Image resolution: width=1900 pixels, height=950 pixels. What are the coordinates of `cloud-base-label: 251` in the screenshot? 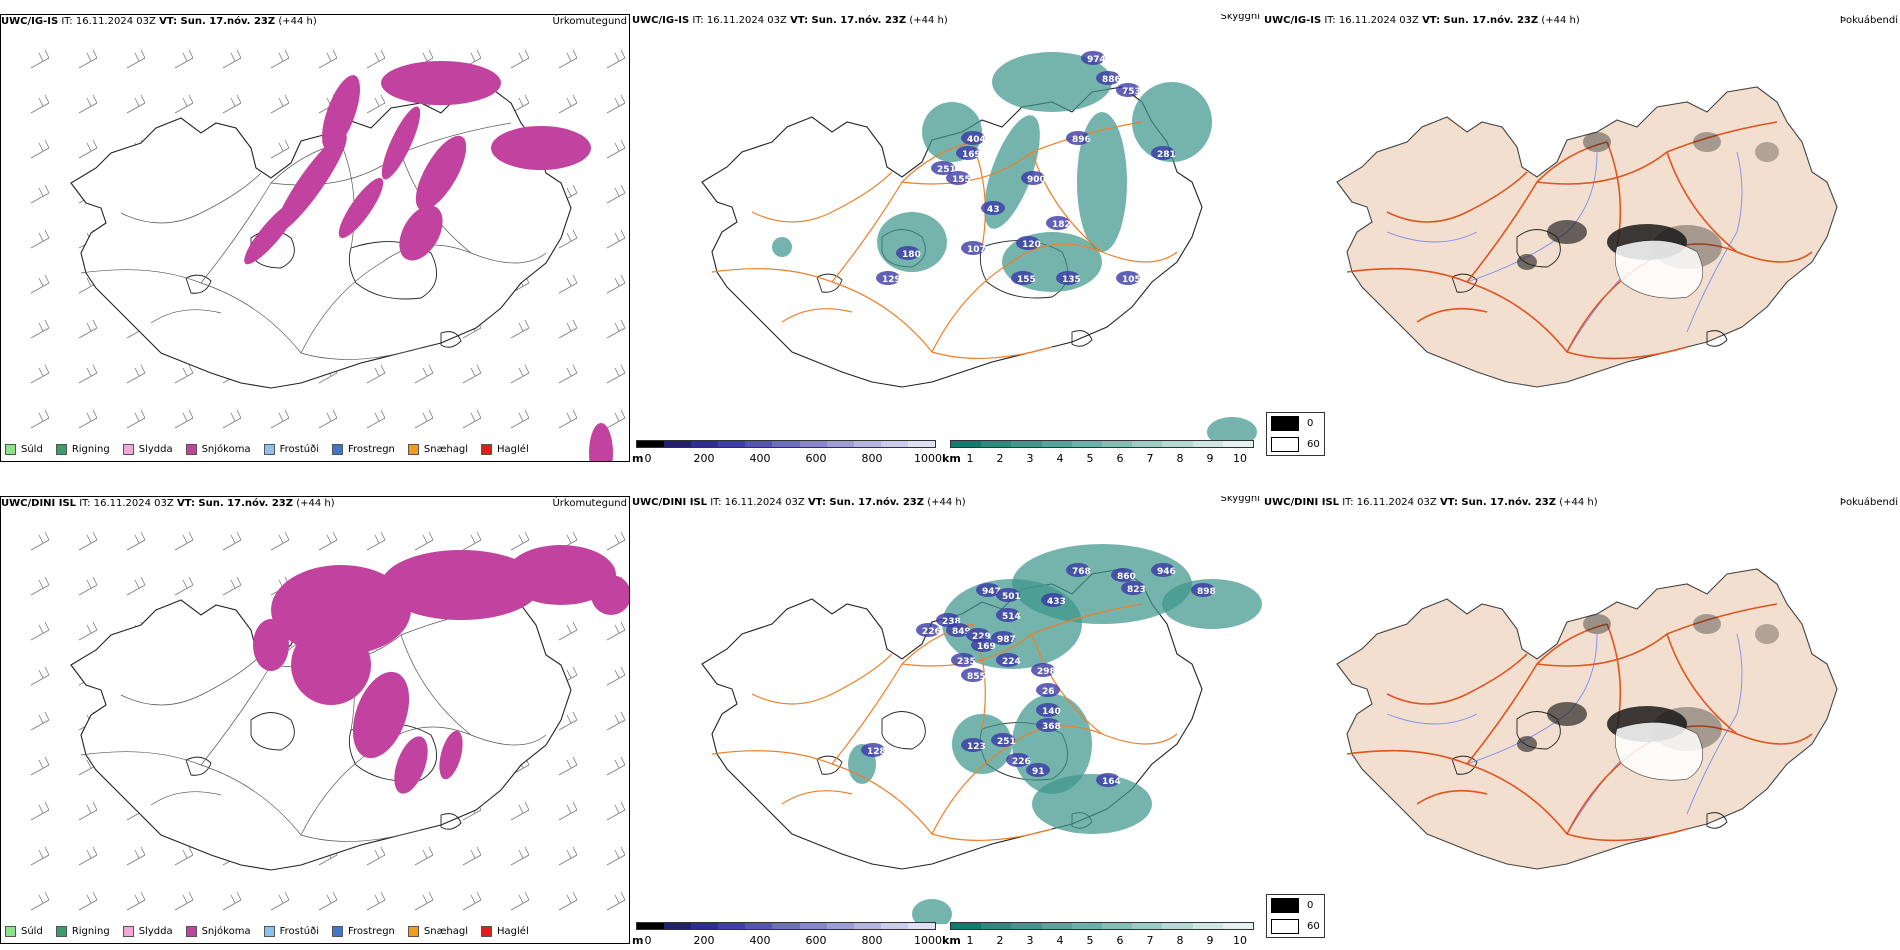 It's located at (946, 170).